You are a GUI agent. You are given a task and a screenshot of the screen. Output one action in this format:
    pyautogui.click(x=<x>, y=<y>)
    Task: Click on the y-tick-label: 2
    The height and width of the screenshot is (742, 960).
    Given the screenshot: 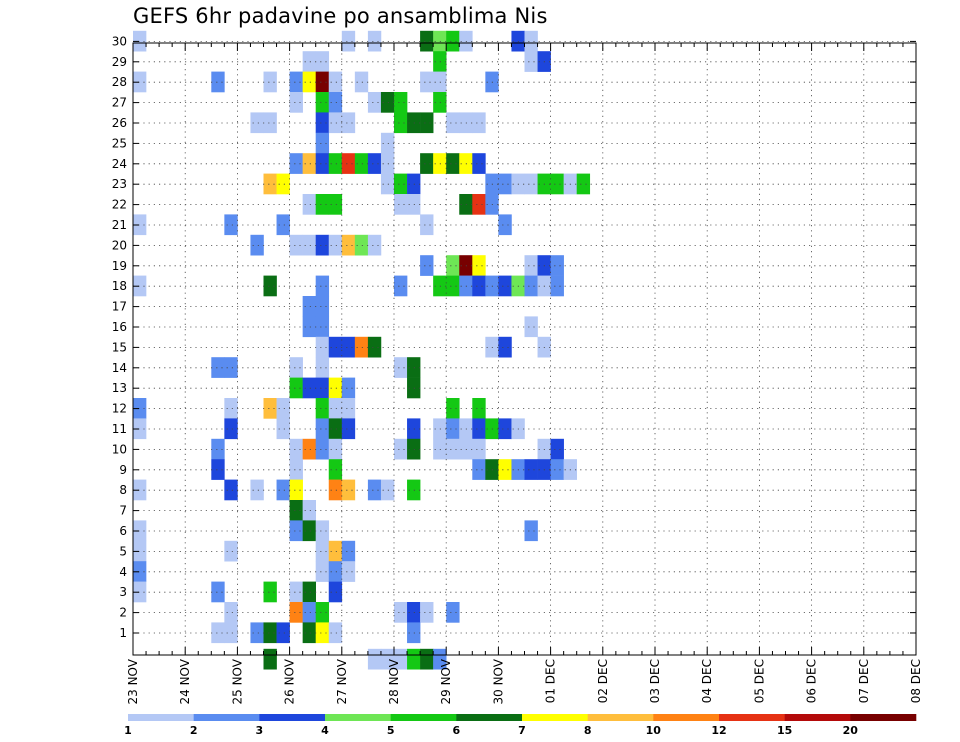 What is the action you would take?
    pyautogui.click(x=123, y=613)
    